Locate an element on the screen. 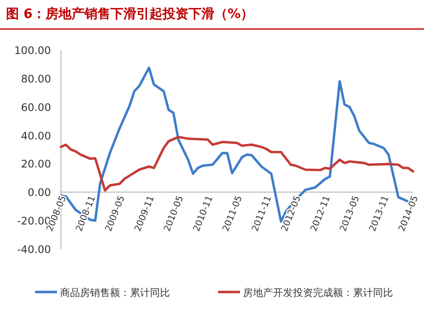 This screenshot has width=424, height=327. y-tick-label: 100.00 is located at coordinates (32, 51).